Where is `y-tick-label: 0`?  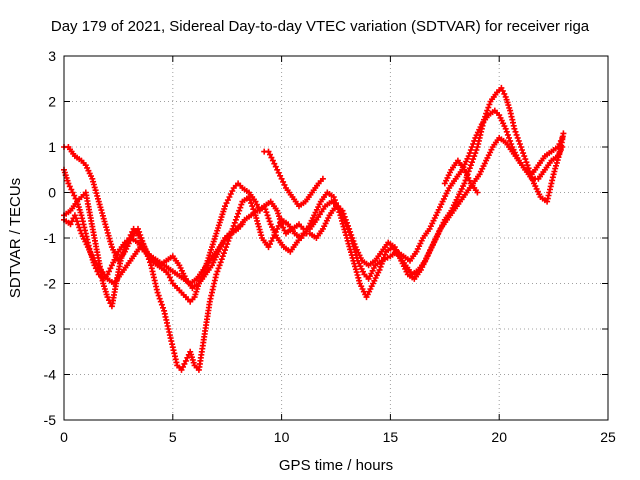 y-tick-label: 0 is located at coordinates (52, 193).